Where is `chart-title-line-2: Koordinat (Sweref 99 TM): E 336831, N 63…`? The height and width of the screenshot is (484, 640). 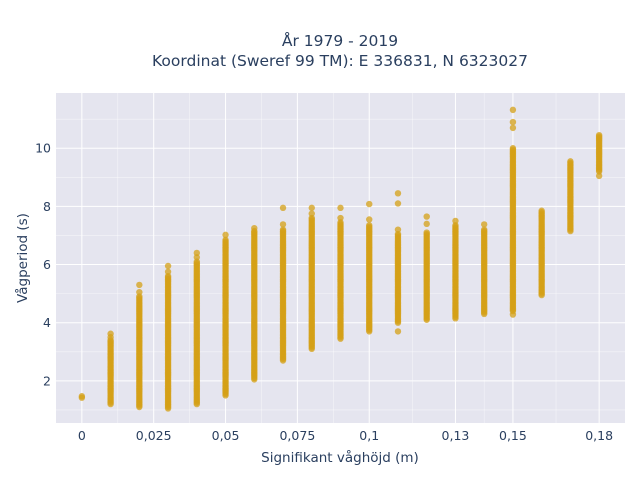 chart-title-line-2: Koordinat (Sweref 99 TM): E 336831, N 63… is located at coordinates (340, 61).